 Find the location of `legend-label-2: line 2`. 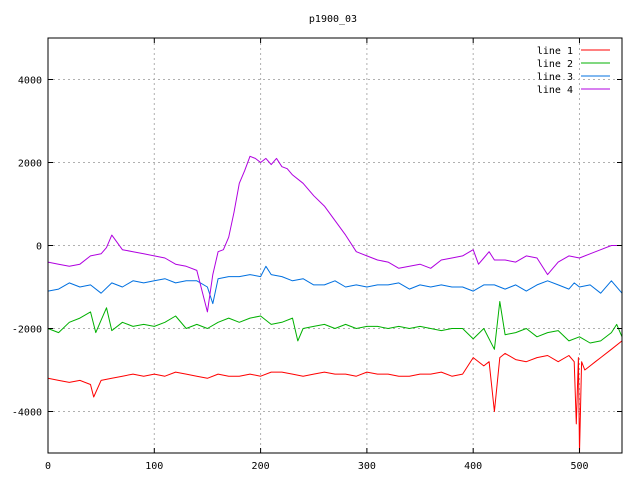

legend-label-2: line 2 is located at coordinates (555, 64).